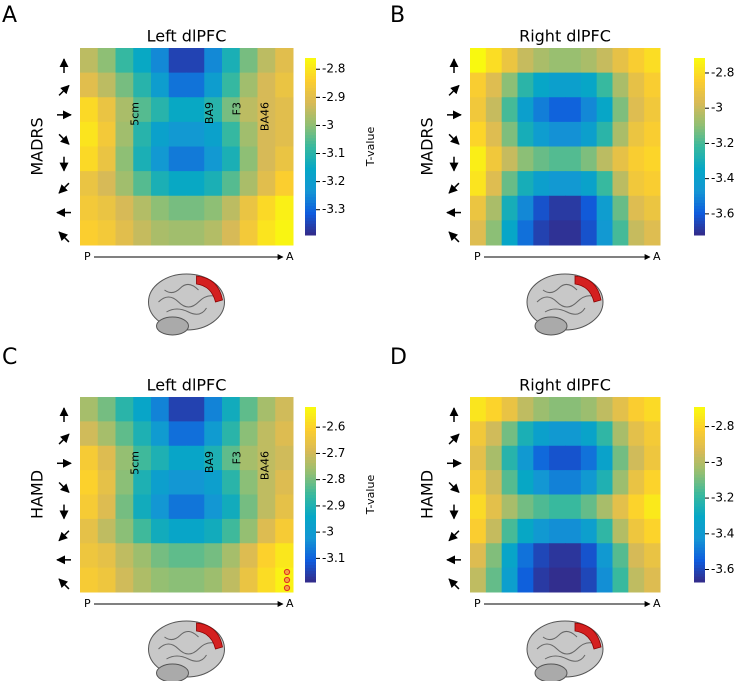 Image resolution: width=751 pixels, height=685 pixels. I want to click on panel-label: B, so click(397, 15).